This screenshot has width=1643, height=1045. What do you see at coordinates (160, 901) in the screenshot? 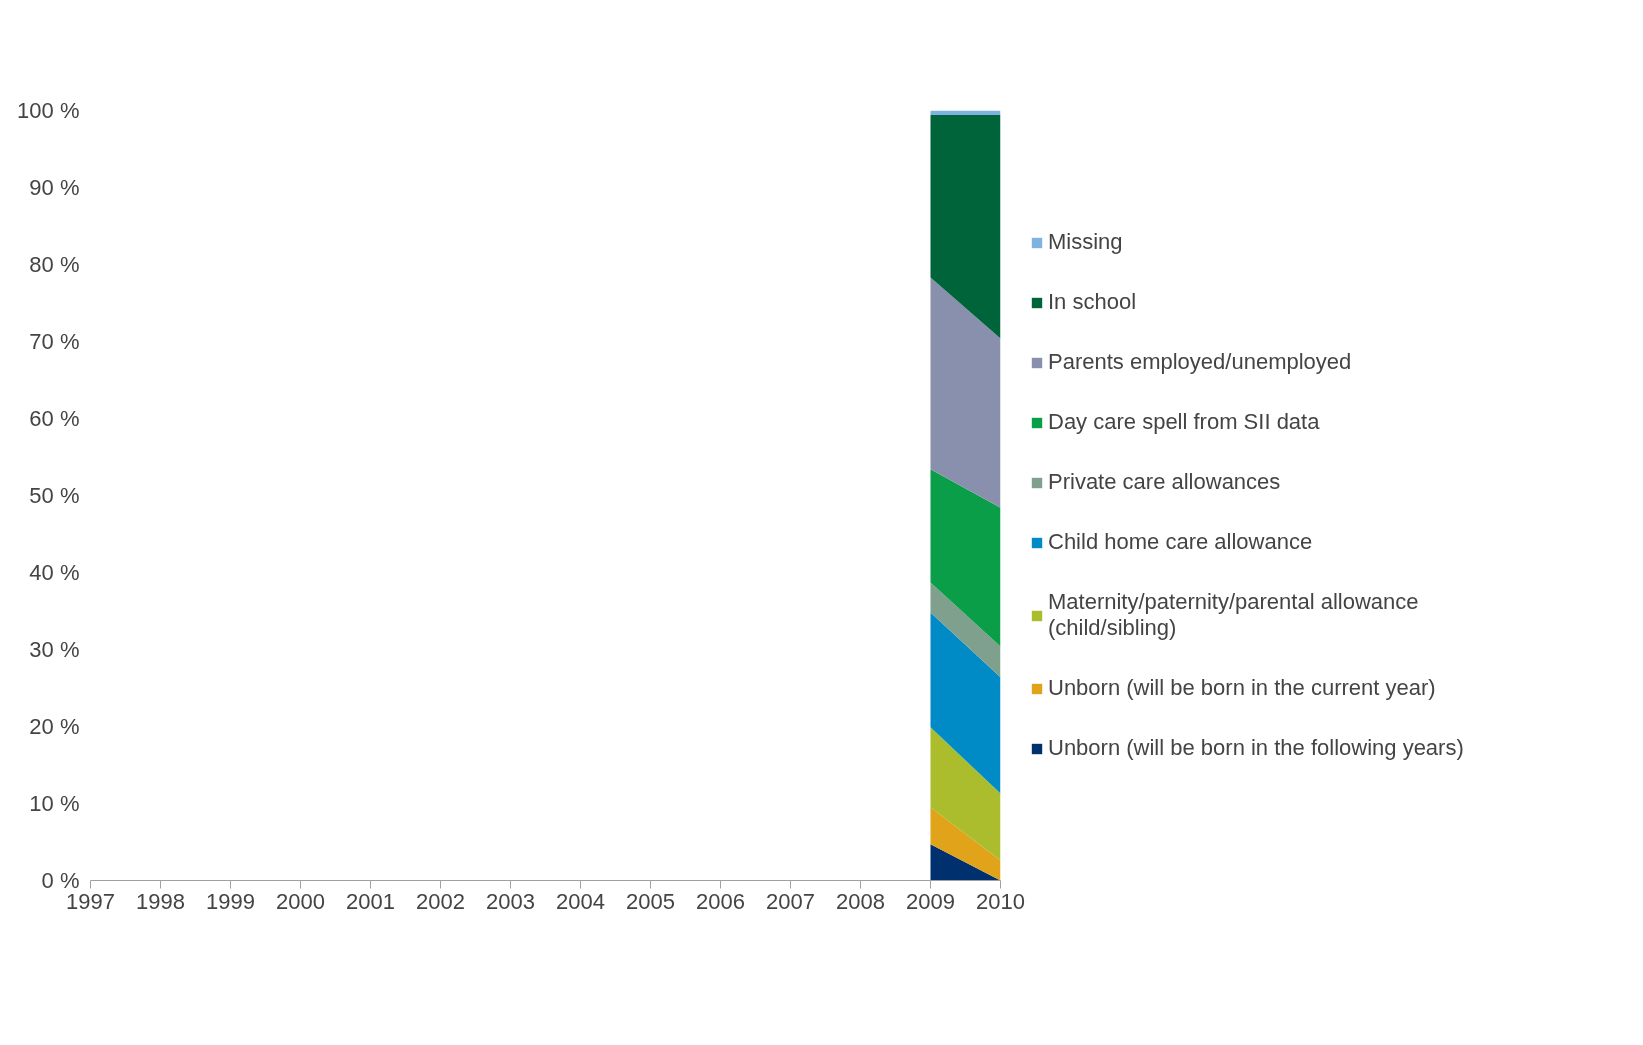
I see `x-tick-label: 1998` at bounding box center [160, 901].